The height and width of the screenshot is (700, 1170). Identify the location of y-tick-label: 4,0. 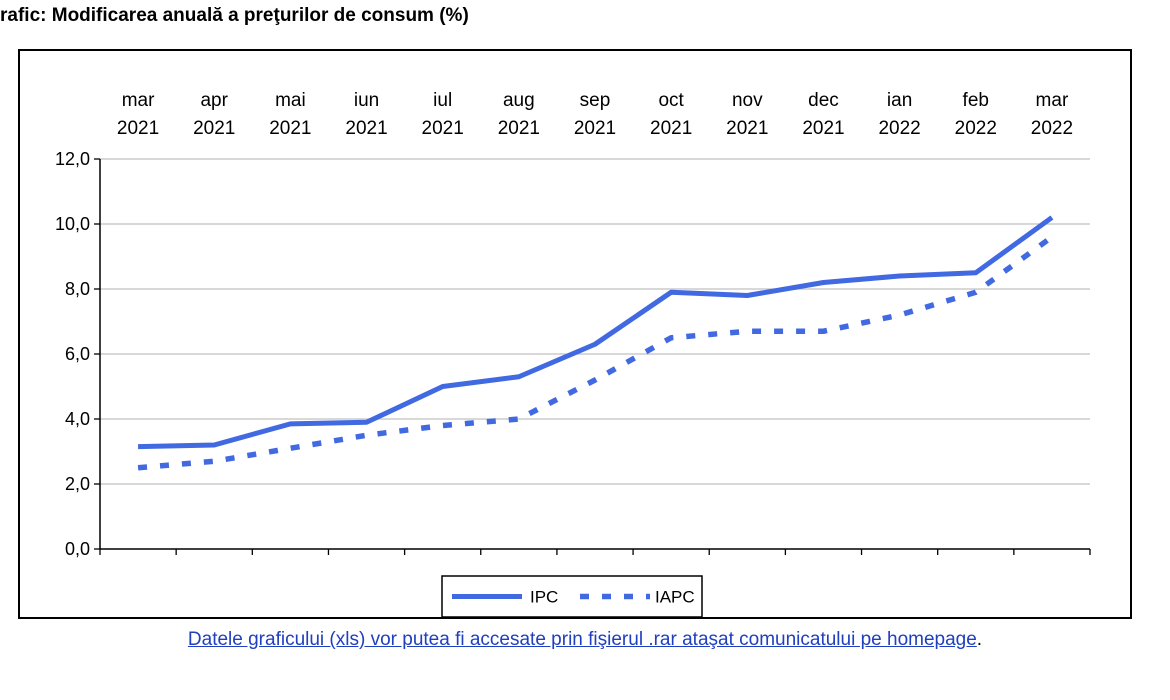
(77, 419).